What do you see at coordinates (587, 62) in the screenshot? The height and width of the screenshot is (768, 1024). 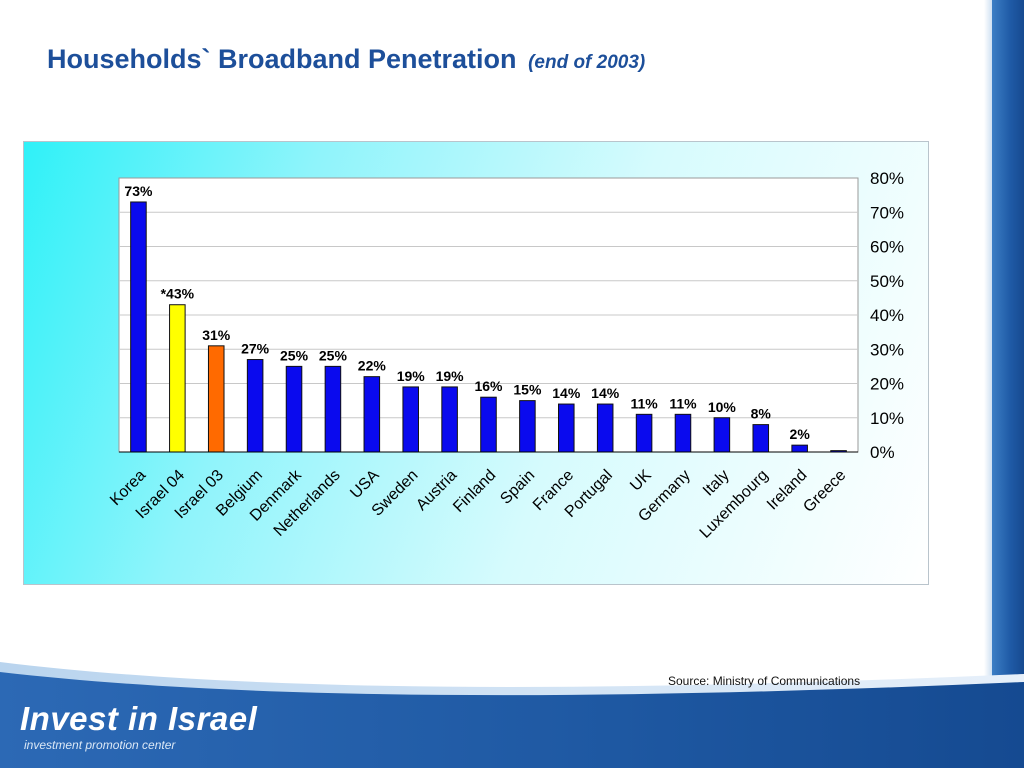 I see `title-subtitle: (end of 2003)` at bounding box center [587, 62].